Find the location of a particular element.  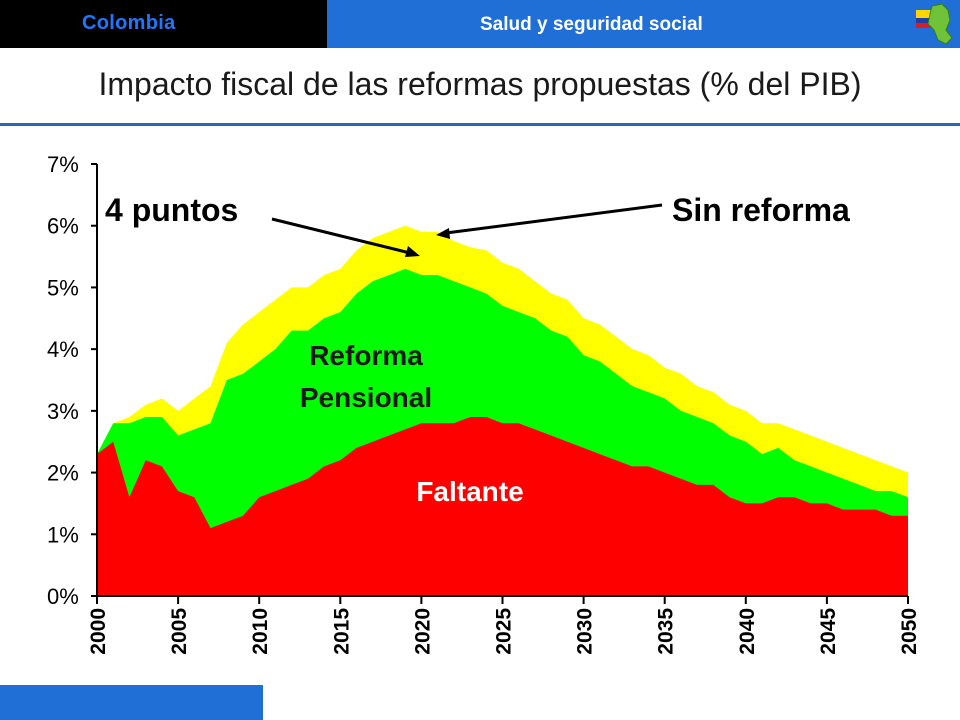

x-tick-label: 2030 is located at coordinates (585, 631).